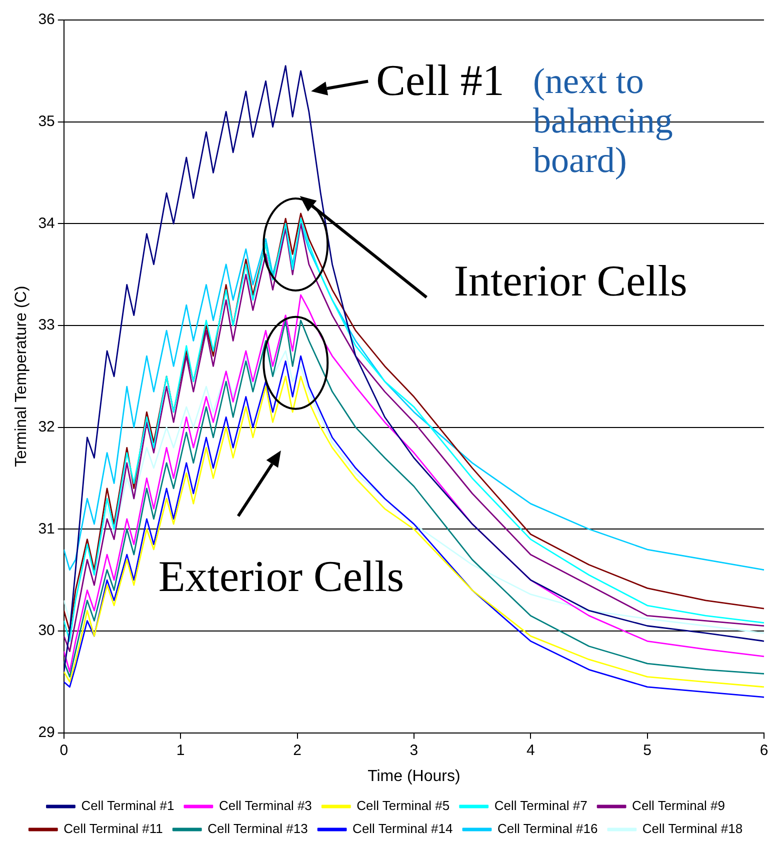  Describe the element at coordinates (541, 806) in the screenshot. I see `legend-label: Cell Terminal #7` at that location.